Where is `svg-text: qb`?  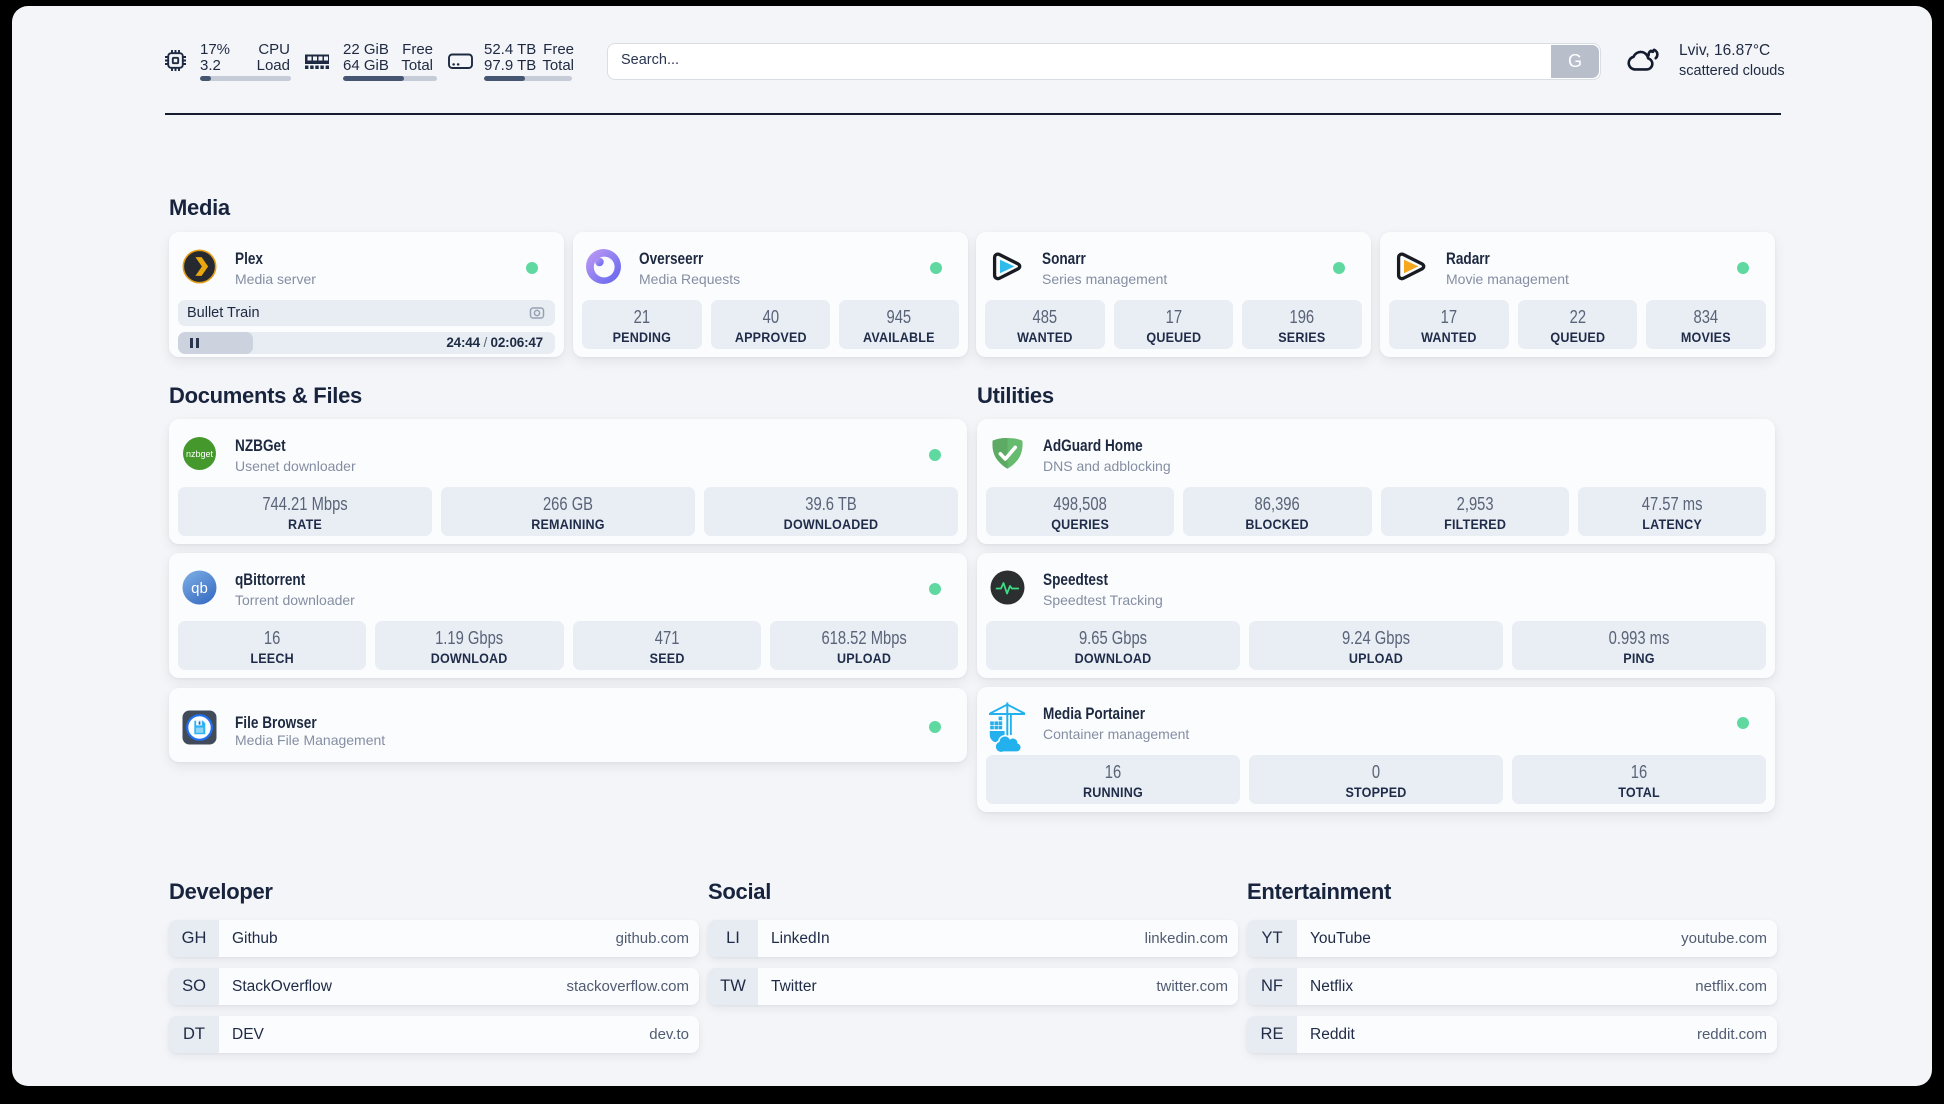 svg-text: qb is located at coordinates (199, 588).